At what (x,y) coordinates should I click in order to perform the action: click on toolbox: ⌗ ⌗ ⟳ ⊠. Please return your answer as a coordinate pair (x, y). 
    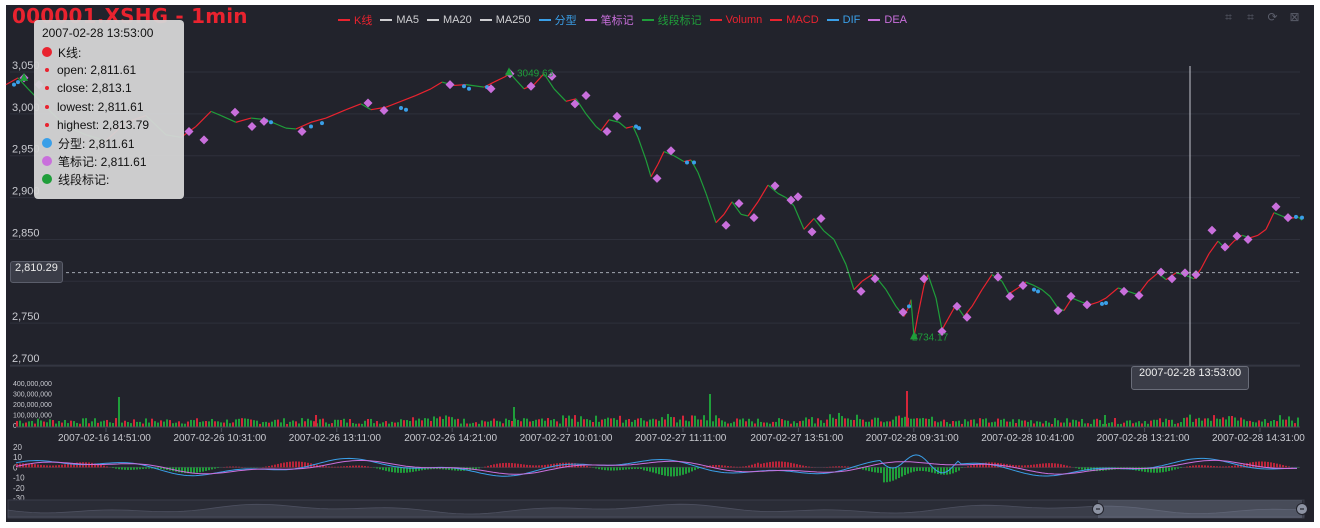
    Looking at the image, I should click on (1261, 17).